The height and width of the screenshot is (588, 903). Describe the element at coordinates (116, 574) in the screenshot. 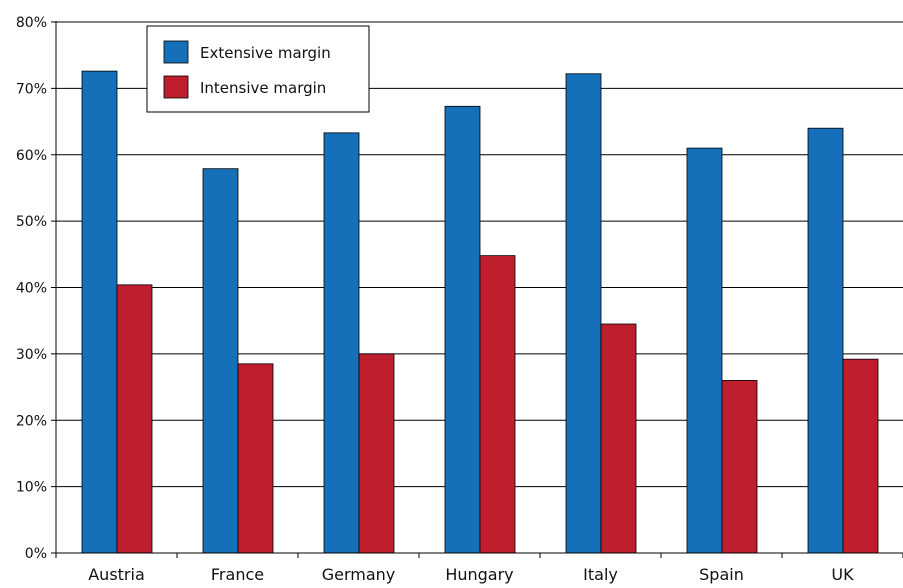

I see `x-tick-label: Austria` at that location.